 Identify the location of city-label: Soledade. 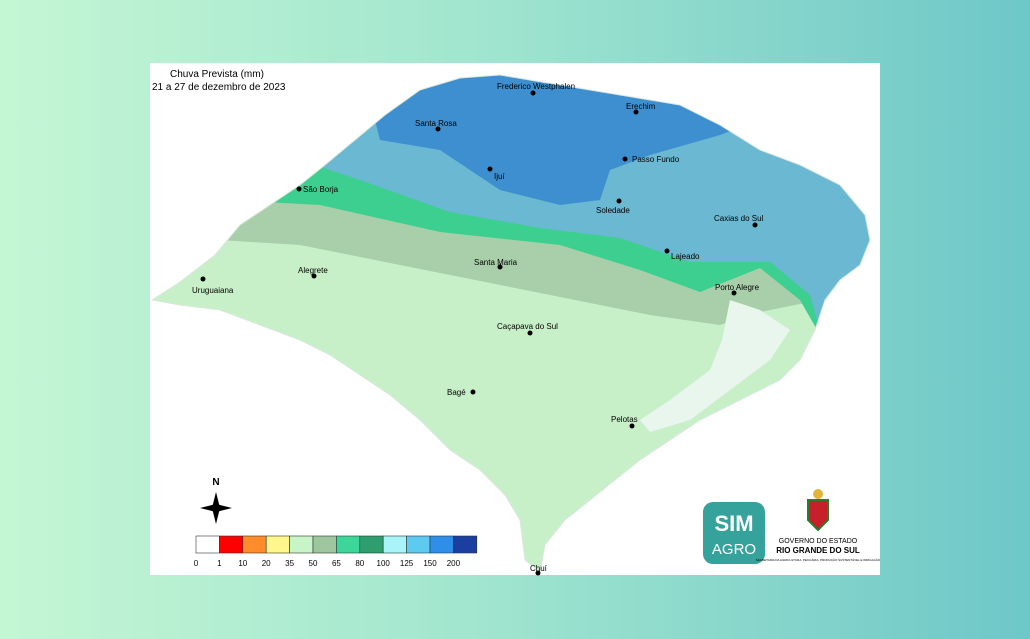
(613, 210).